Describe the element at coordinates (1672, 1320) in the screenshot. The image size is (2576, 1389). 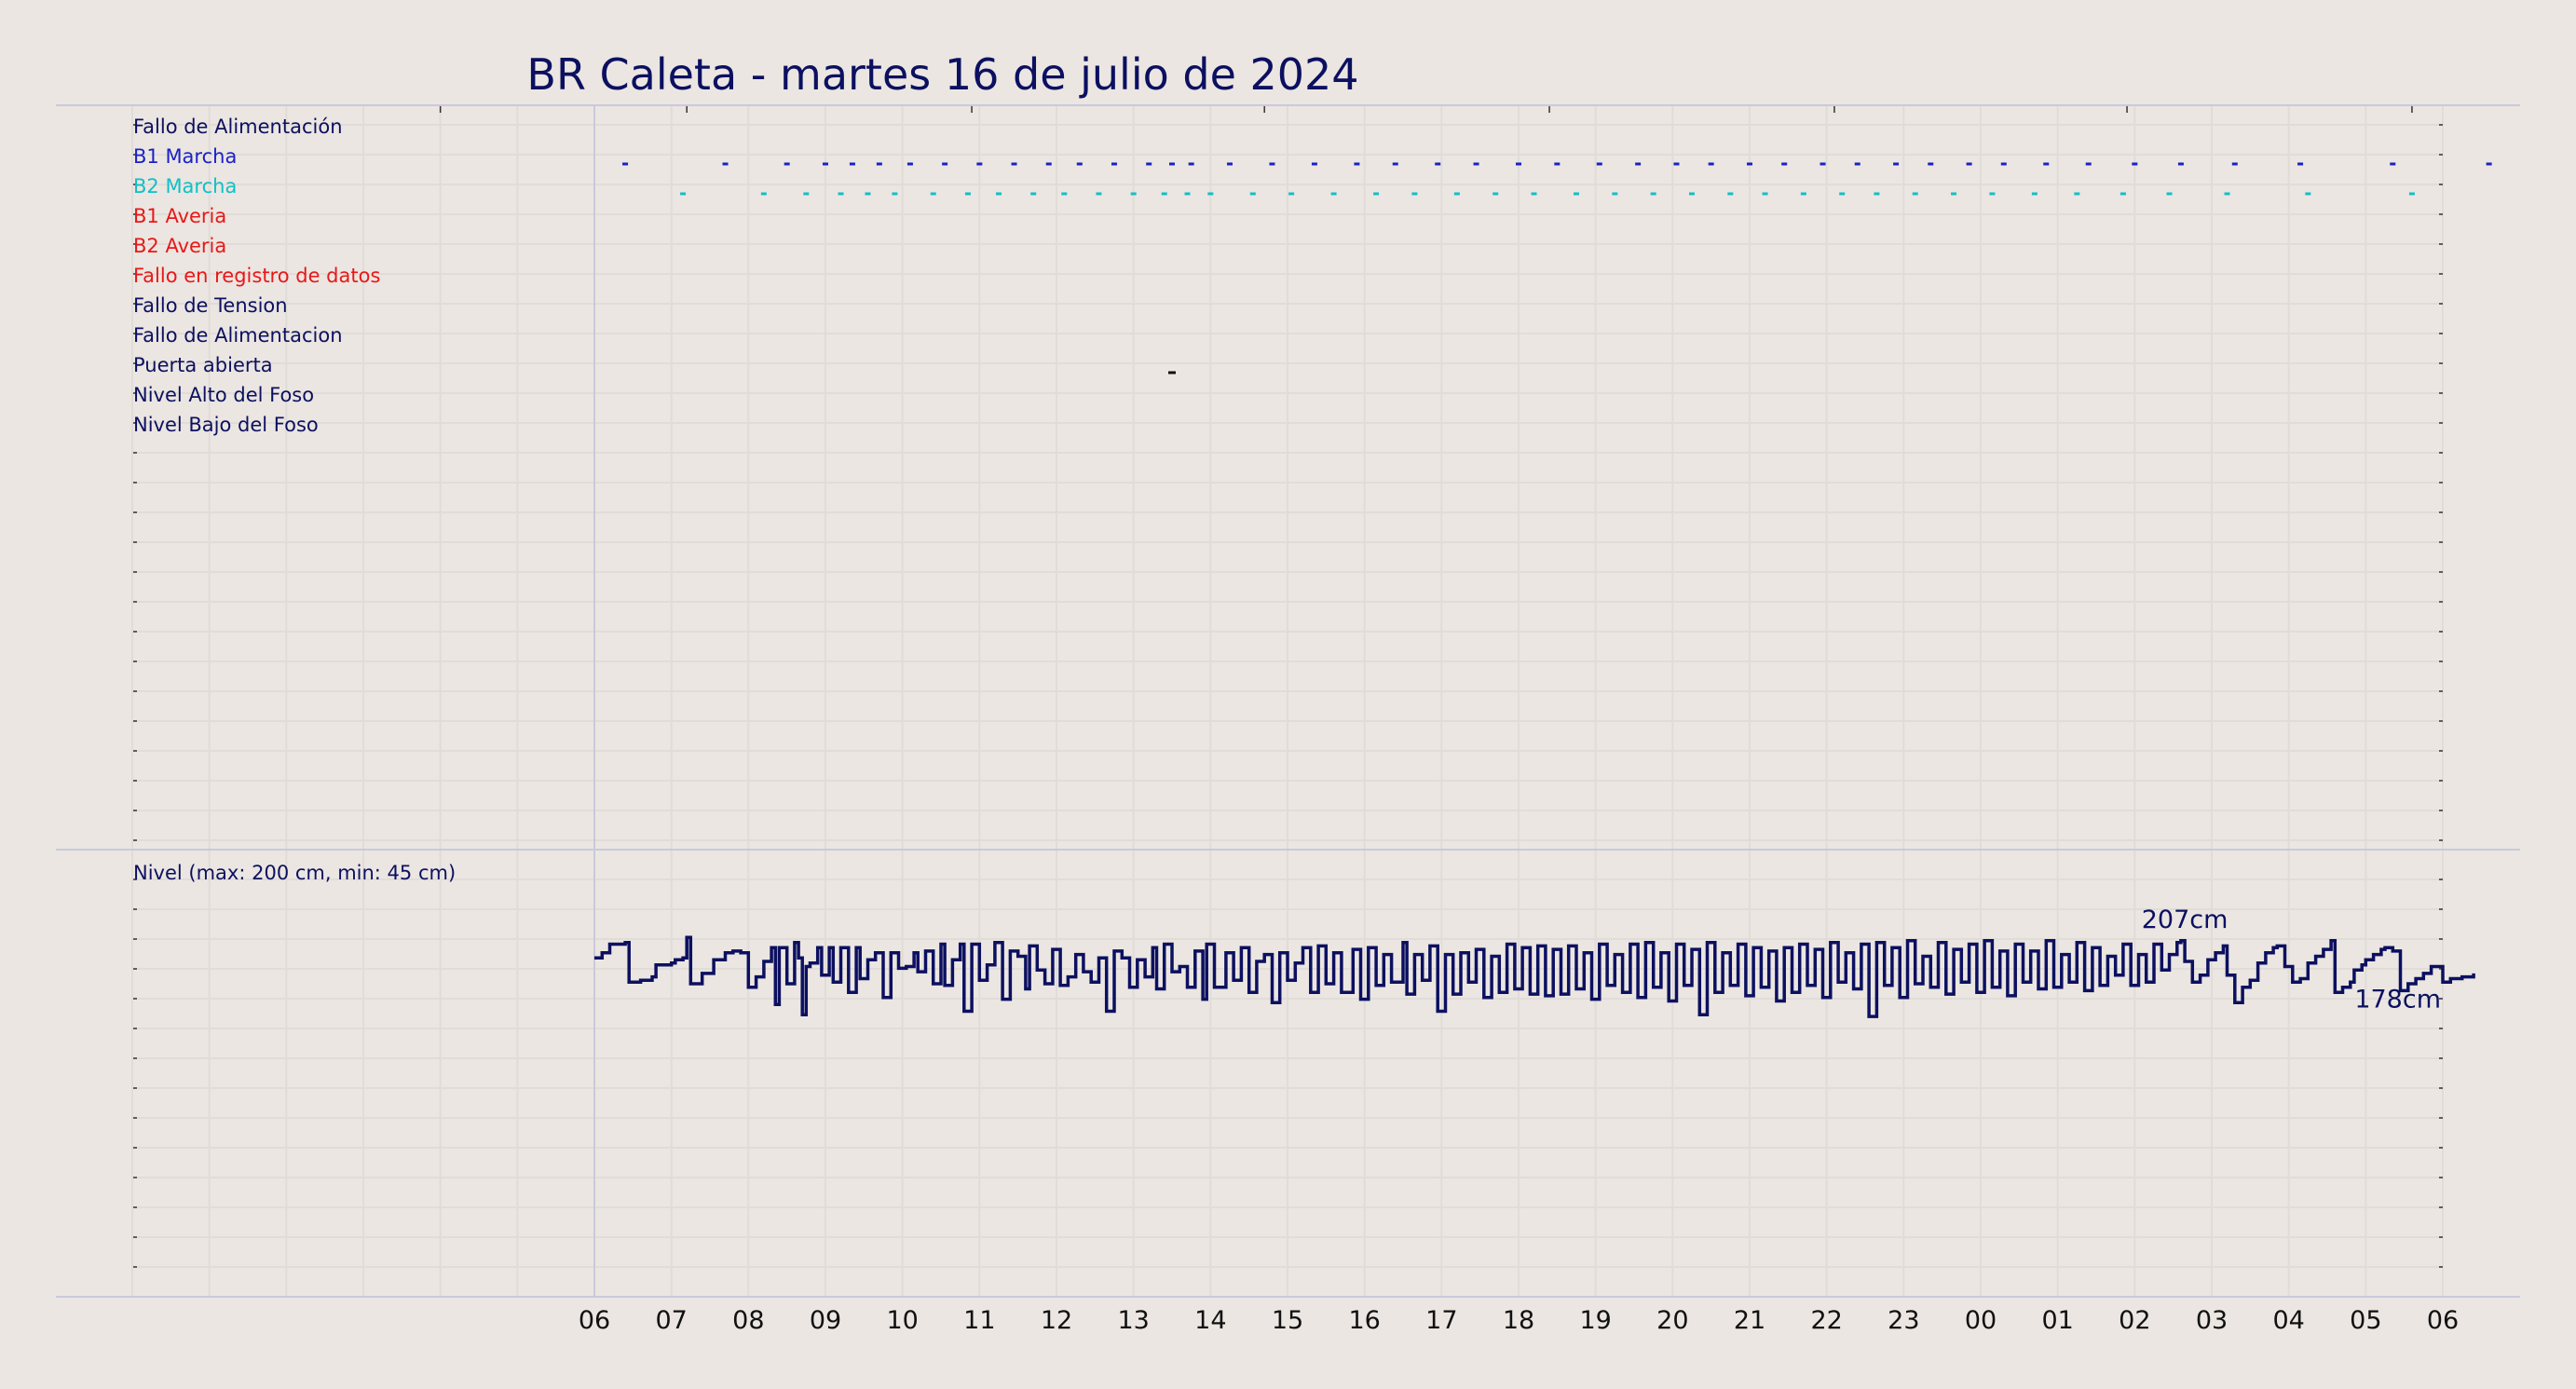
I see `x-tick-label: 20` at that location.